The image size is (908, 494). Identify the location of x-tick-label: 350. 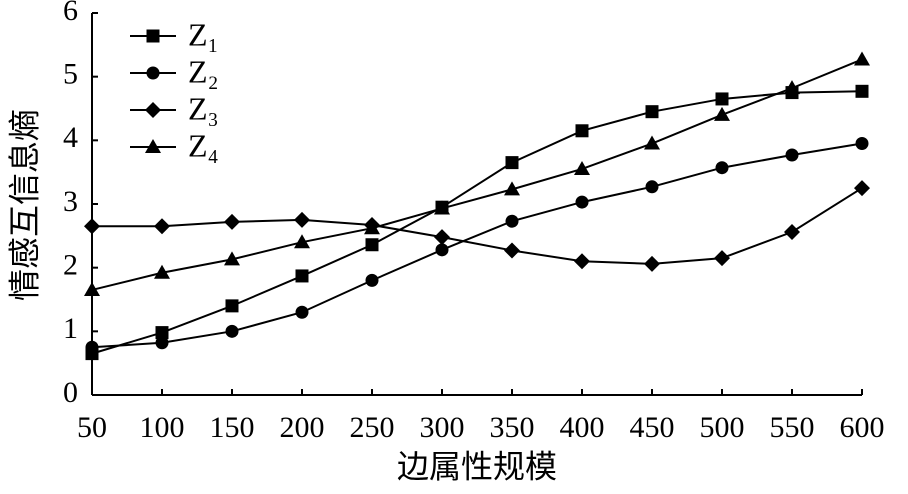
(512, 427).